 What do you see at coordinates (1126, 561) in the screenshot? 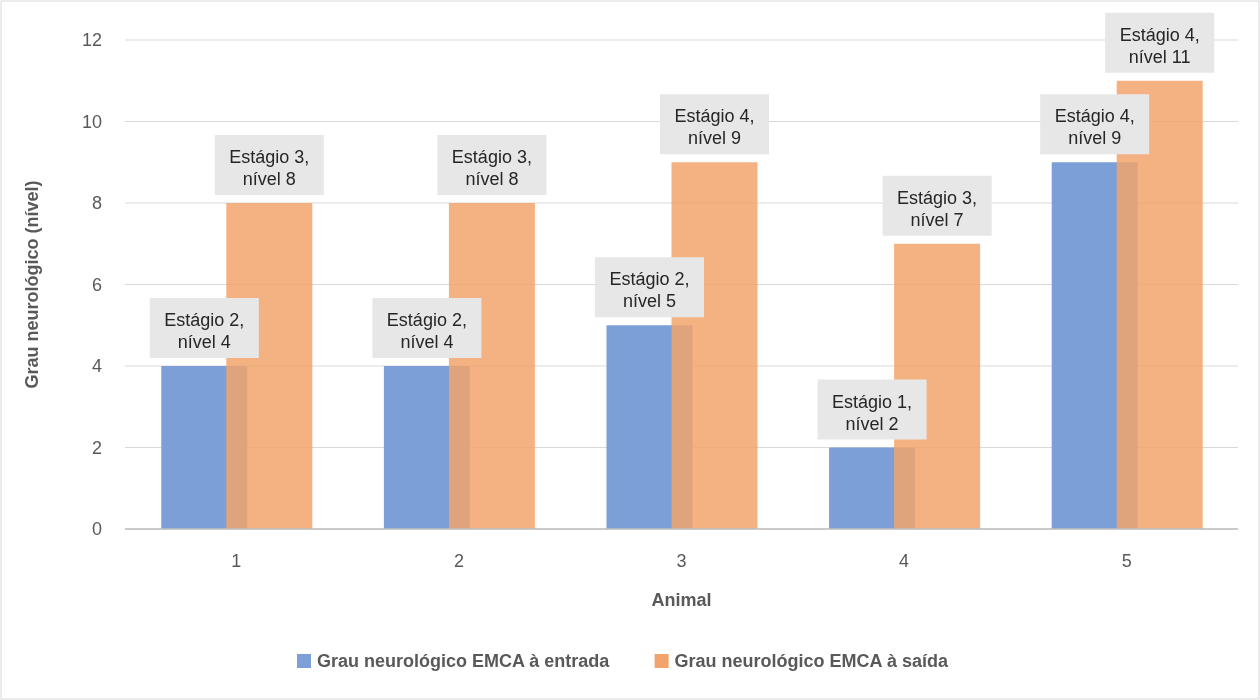
I see `x-tick-label: 5` at bounding box center [1126, 561].